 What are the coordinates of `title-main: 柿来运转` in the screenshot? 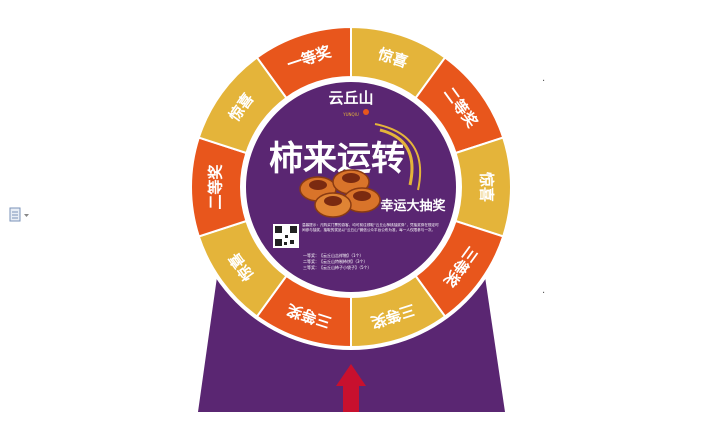 It's located at (337, 159).